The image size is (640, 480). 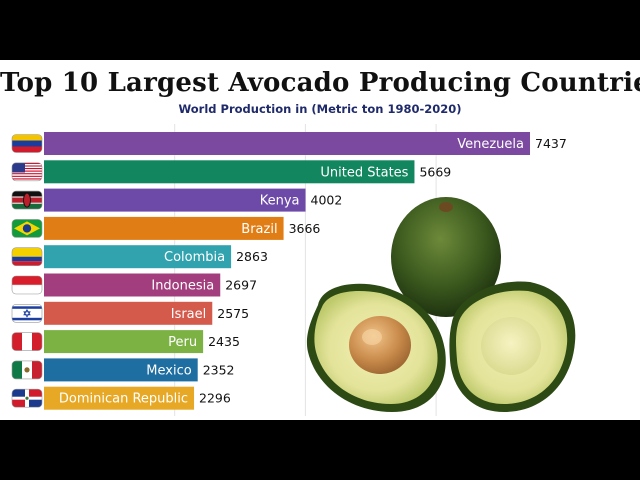 I want to click on bar-label: Mexico, so click(x=168, y=370).